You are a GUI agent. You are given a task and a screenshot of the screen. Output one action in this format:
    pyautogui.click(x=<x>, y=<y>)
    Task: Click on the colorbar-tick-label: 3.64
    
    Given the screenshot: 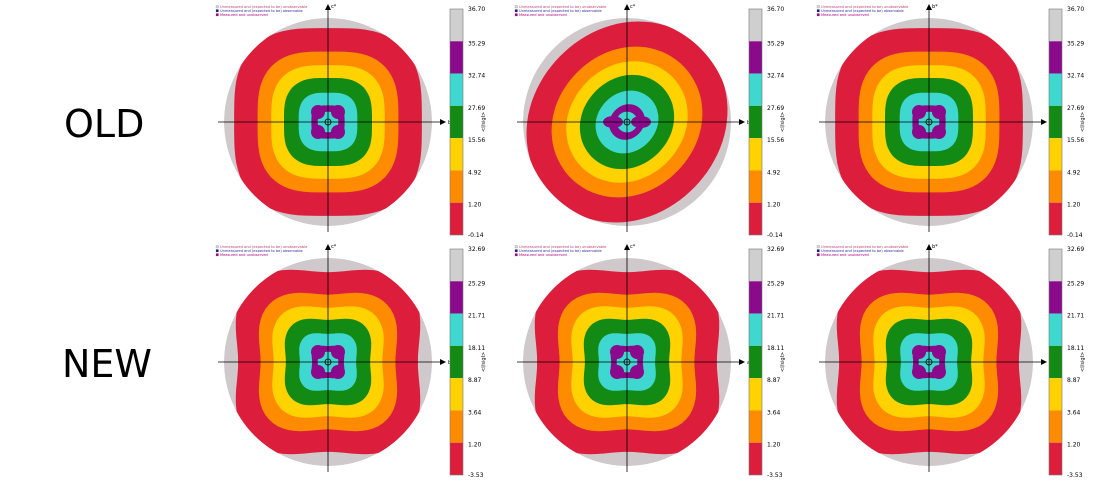 What is the action you would take?
    pyautogui.click(x=475, y=412)
    